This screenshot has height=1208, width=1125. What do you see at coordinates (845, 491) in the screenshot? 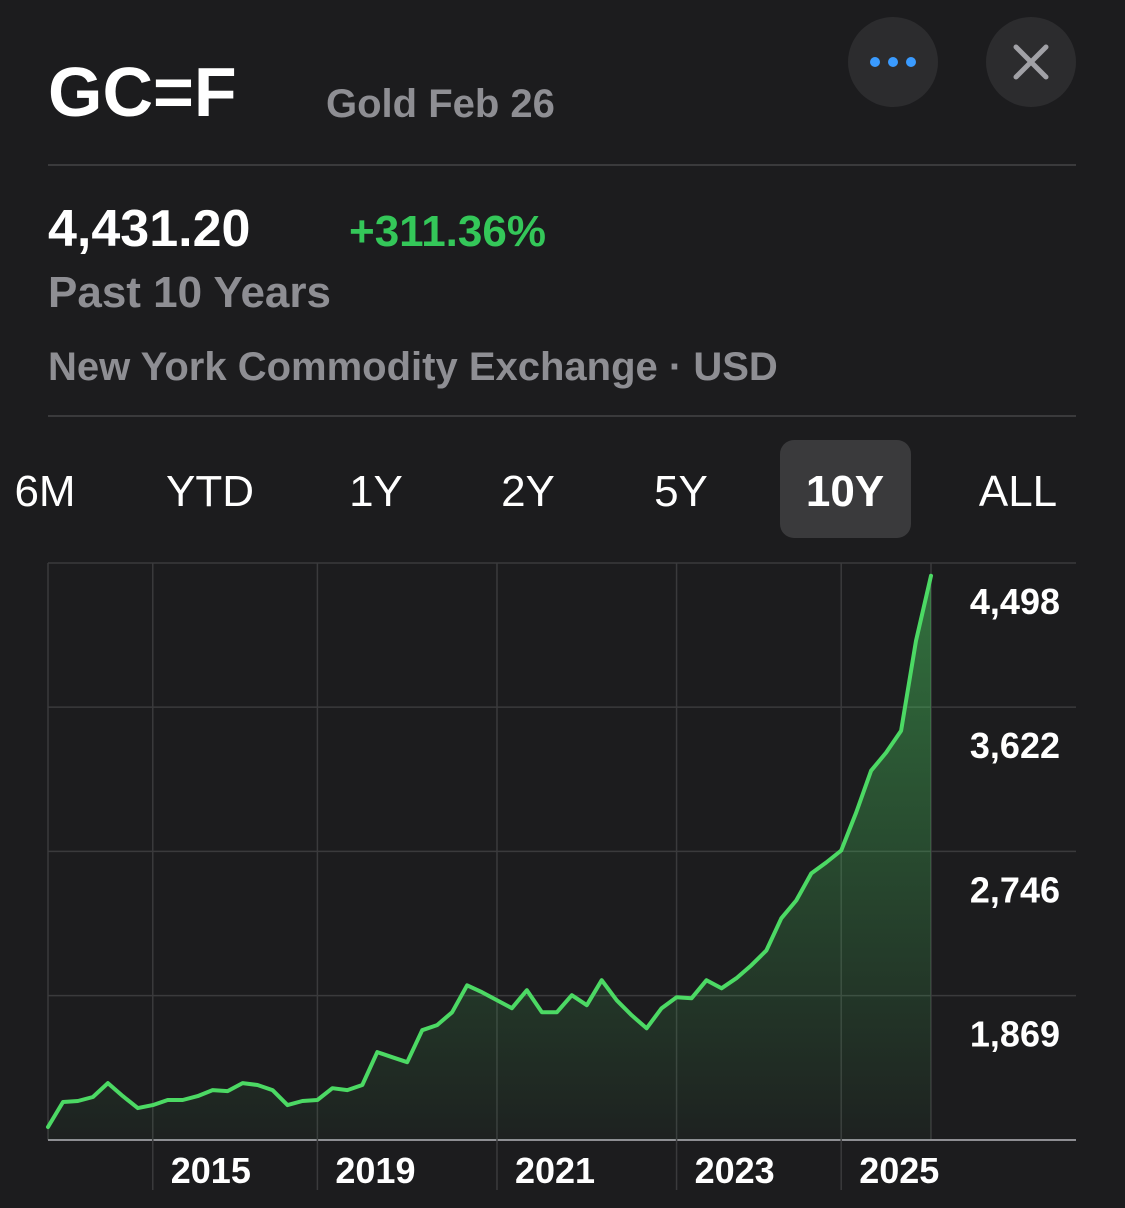
I see `range-tab: 10Y` at bounding box center [845, 491].